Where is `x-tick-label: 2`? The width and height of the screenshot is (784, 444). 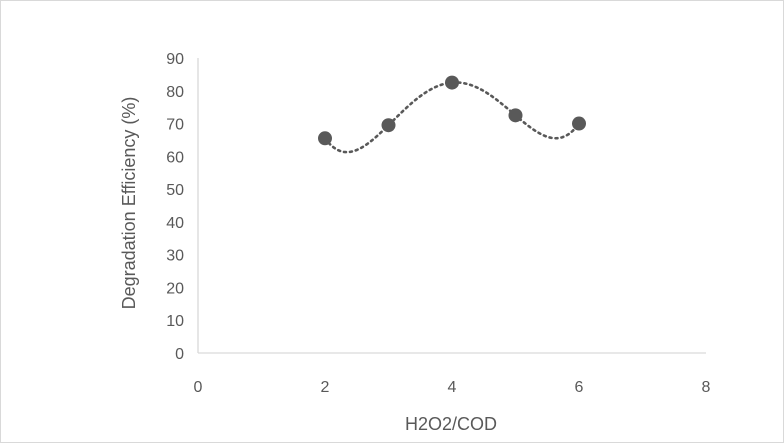
x-tick-label: 2 is located at coordinates (325, 387).